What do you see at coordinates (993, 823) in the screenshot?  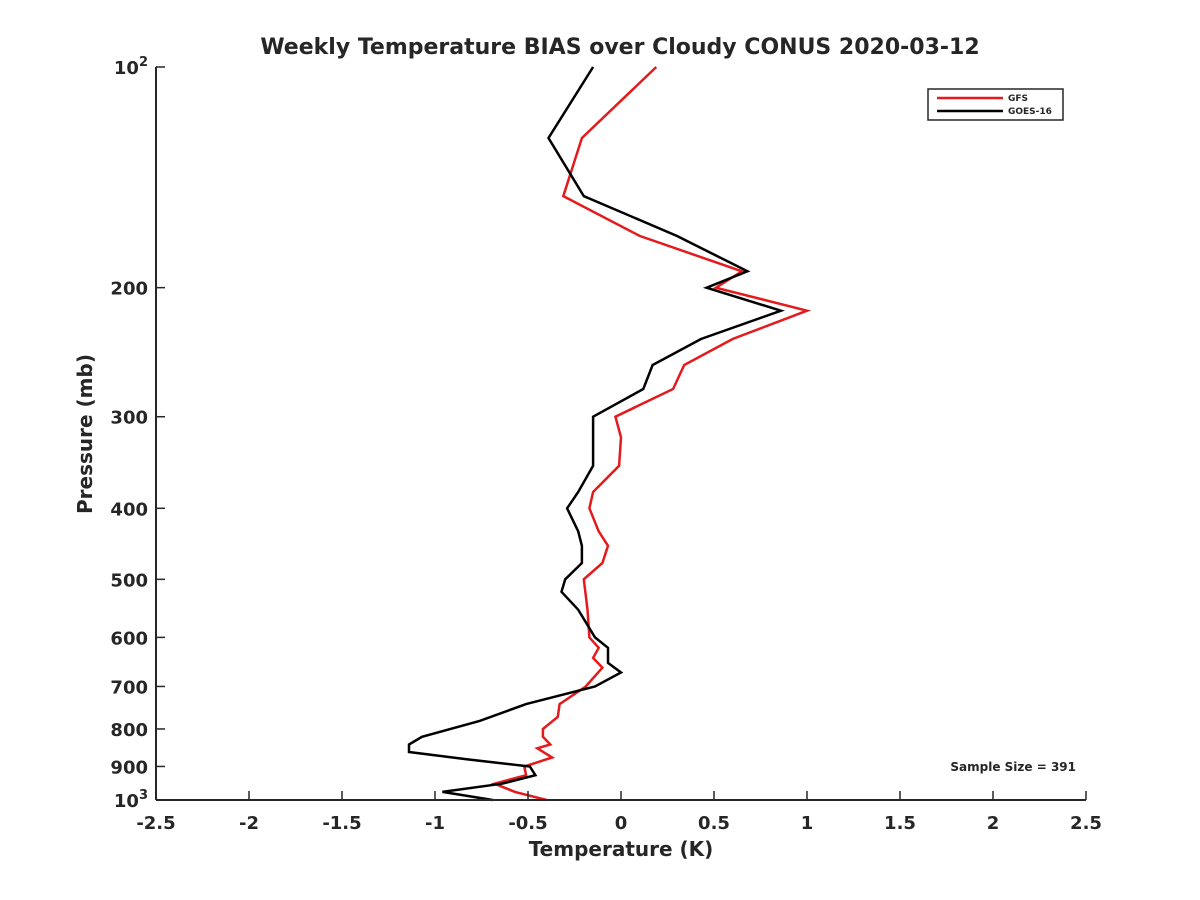 I see `x-tick-label: 2` at bounding box center [993, 823].